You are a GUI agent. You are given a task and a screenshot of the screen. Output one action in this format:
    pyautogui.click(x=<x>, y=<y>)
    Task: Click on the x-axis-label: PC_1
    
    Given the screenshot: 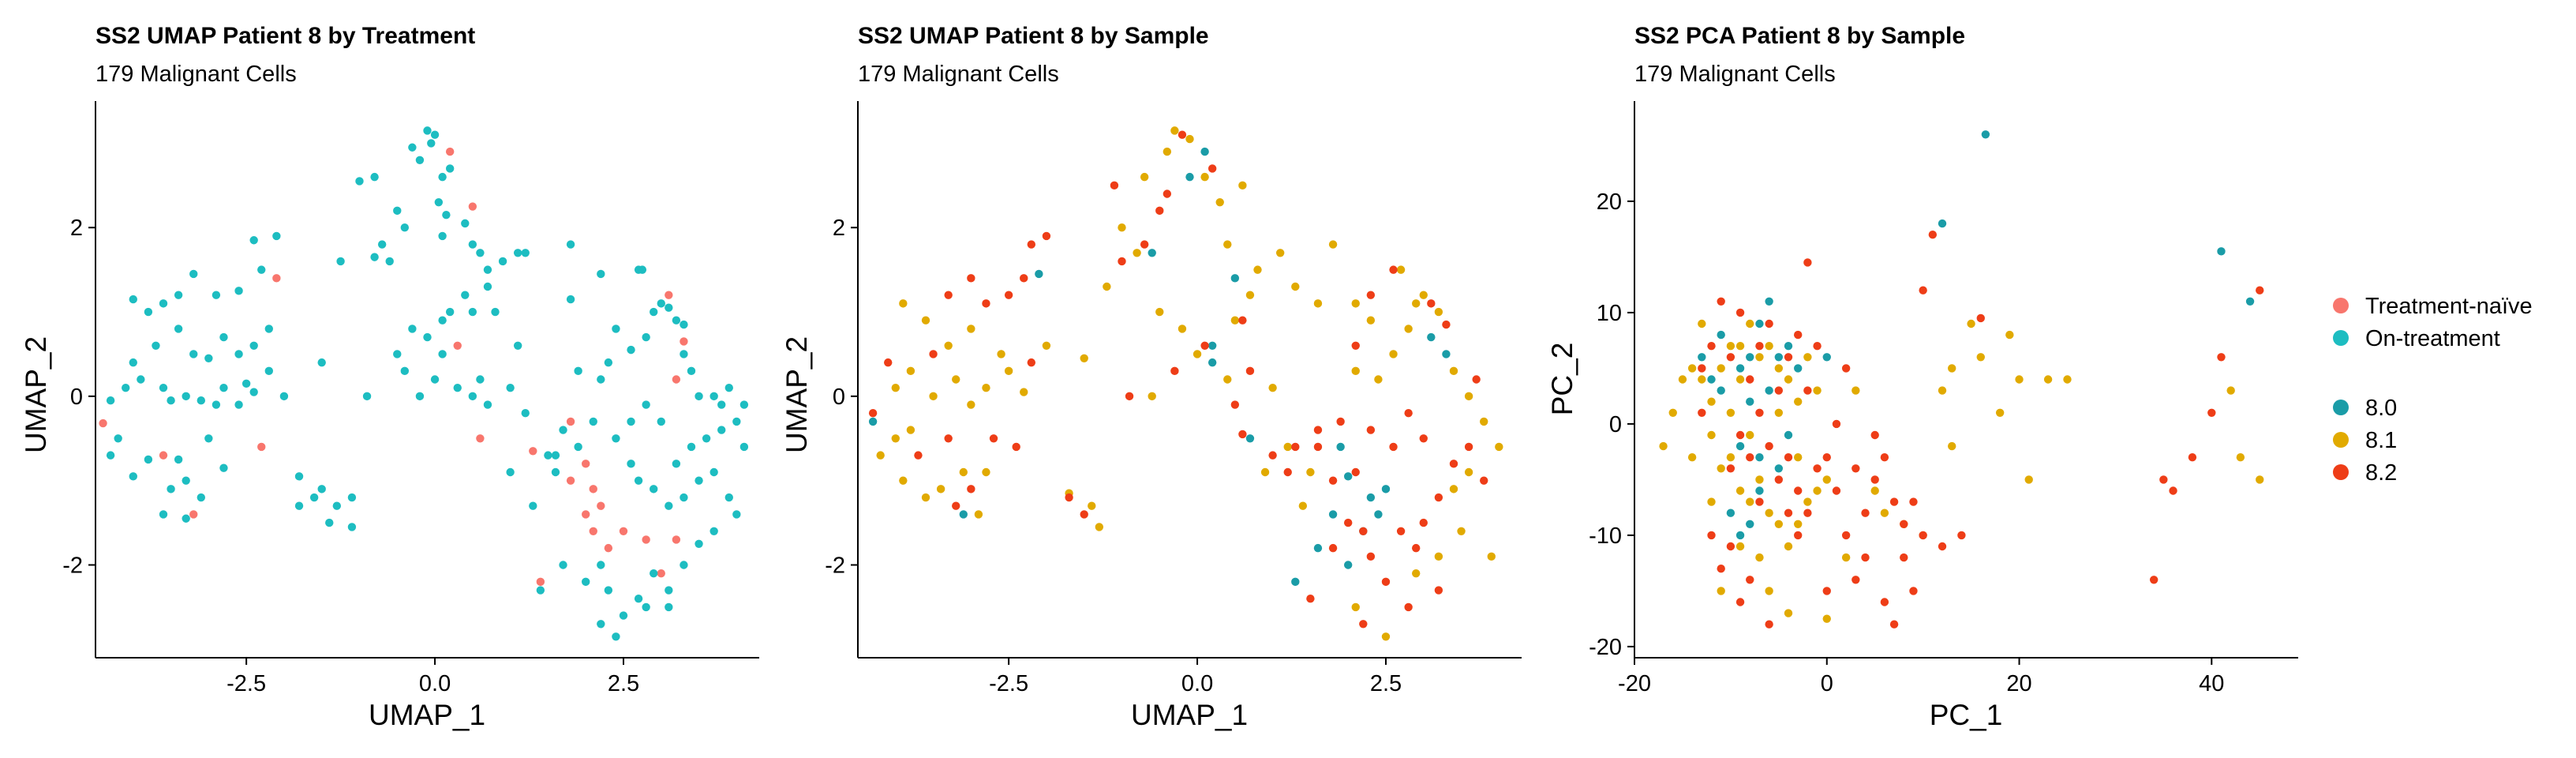 What is the action you would take?
    pyautogui.click(x=1966, y=715)
    